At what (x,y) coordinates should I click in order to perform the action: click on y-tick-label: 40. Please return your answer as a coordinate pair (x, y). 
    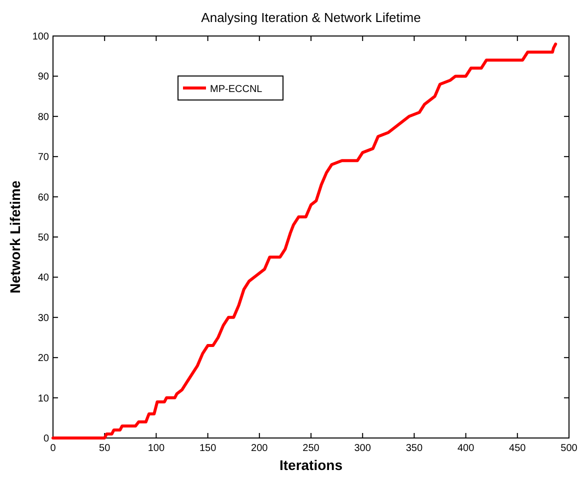
    Looking at the image, I should click on (44, 278).